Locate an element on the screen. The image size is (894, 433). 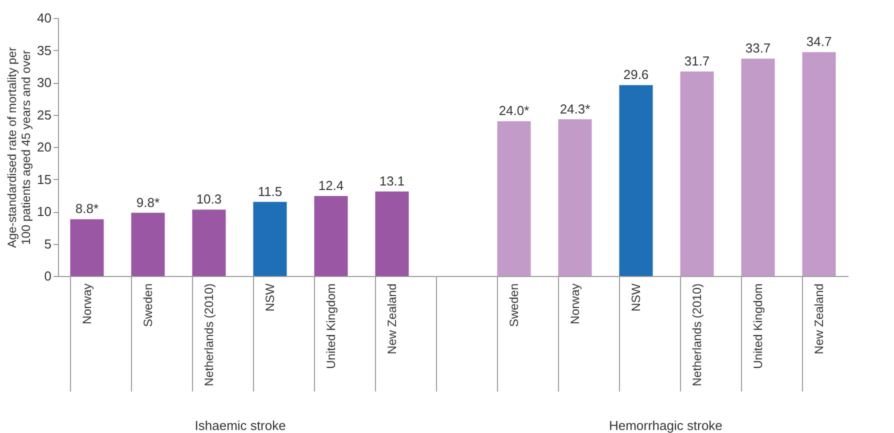
y-tick-label: 30 is located at coordinates (44, 82).